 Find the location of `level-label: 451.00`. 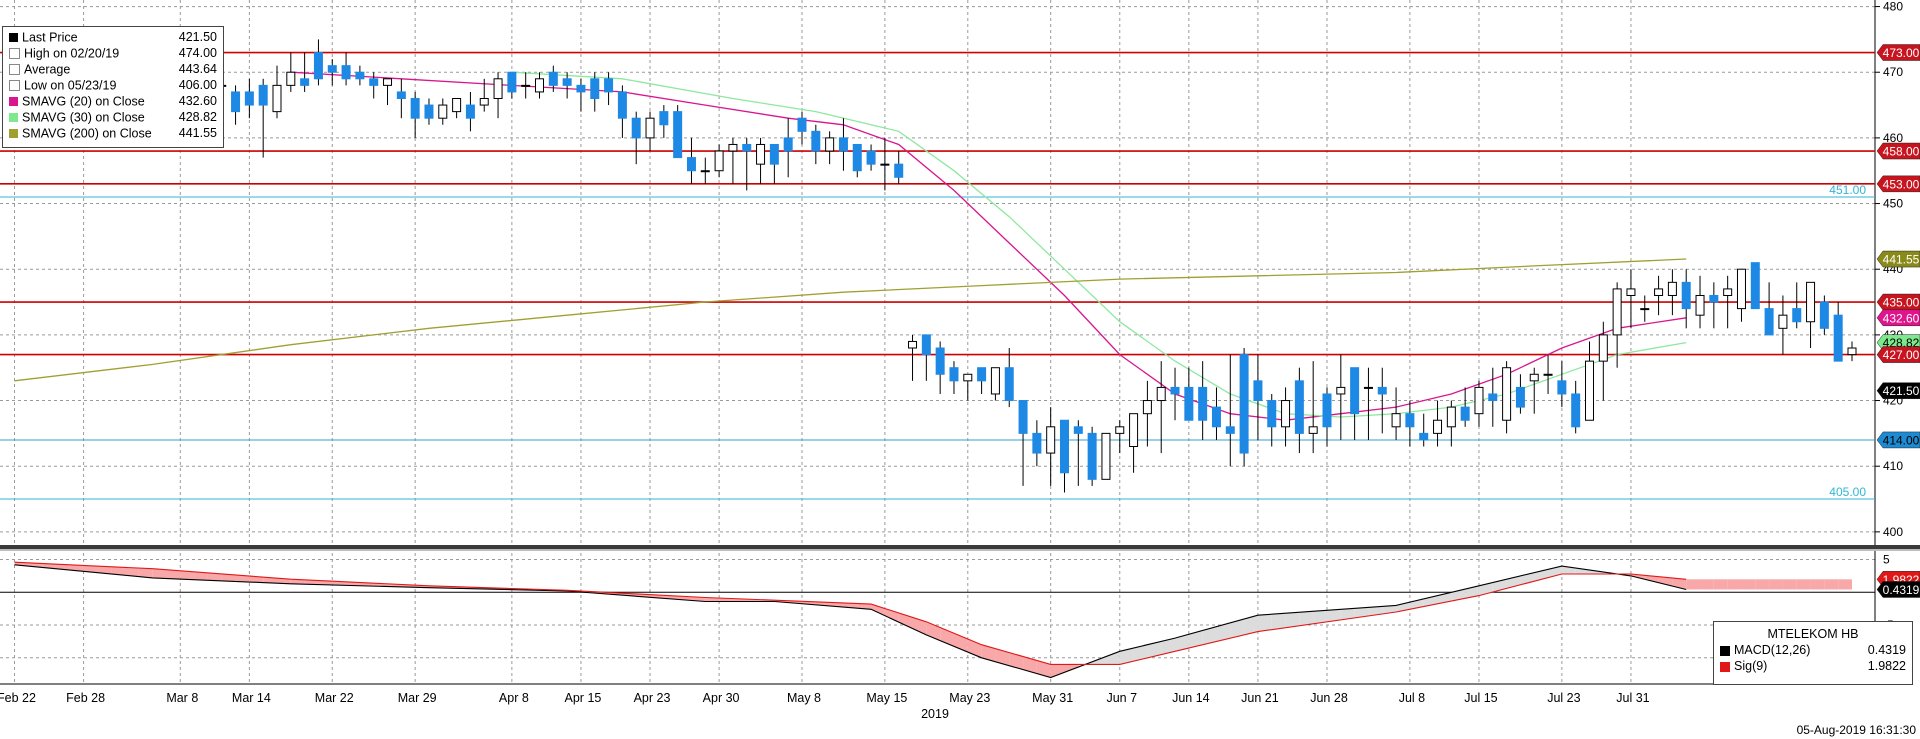

level-label: 451.00 is located at coordinates (1847, 190).